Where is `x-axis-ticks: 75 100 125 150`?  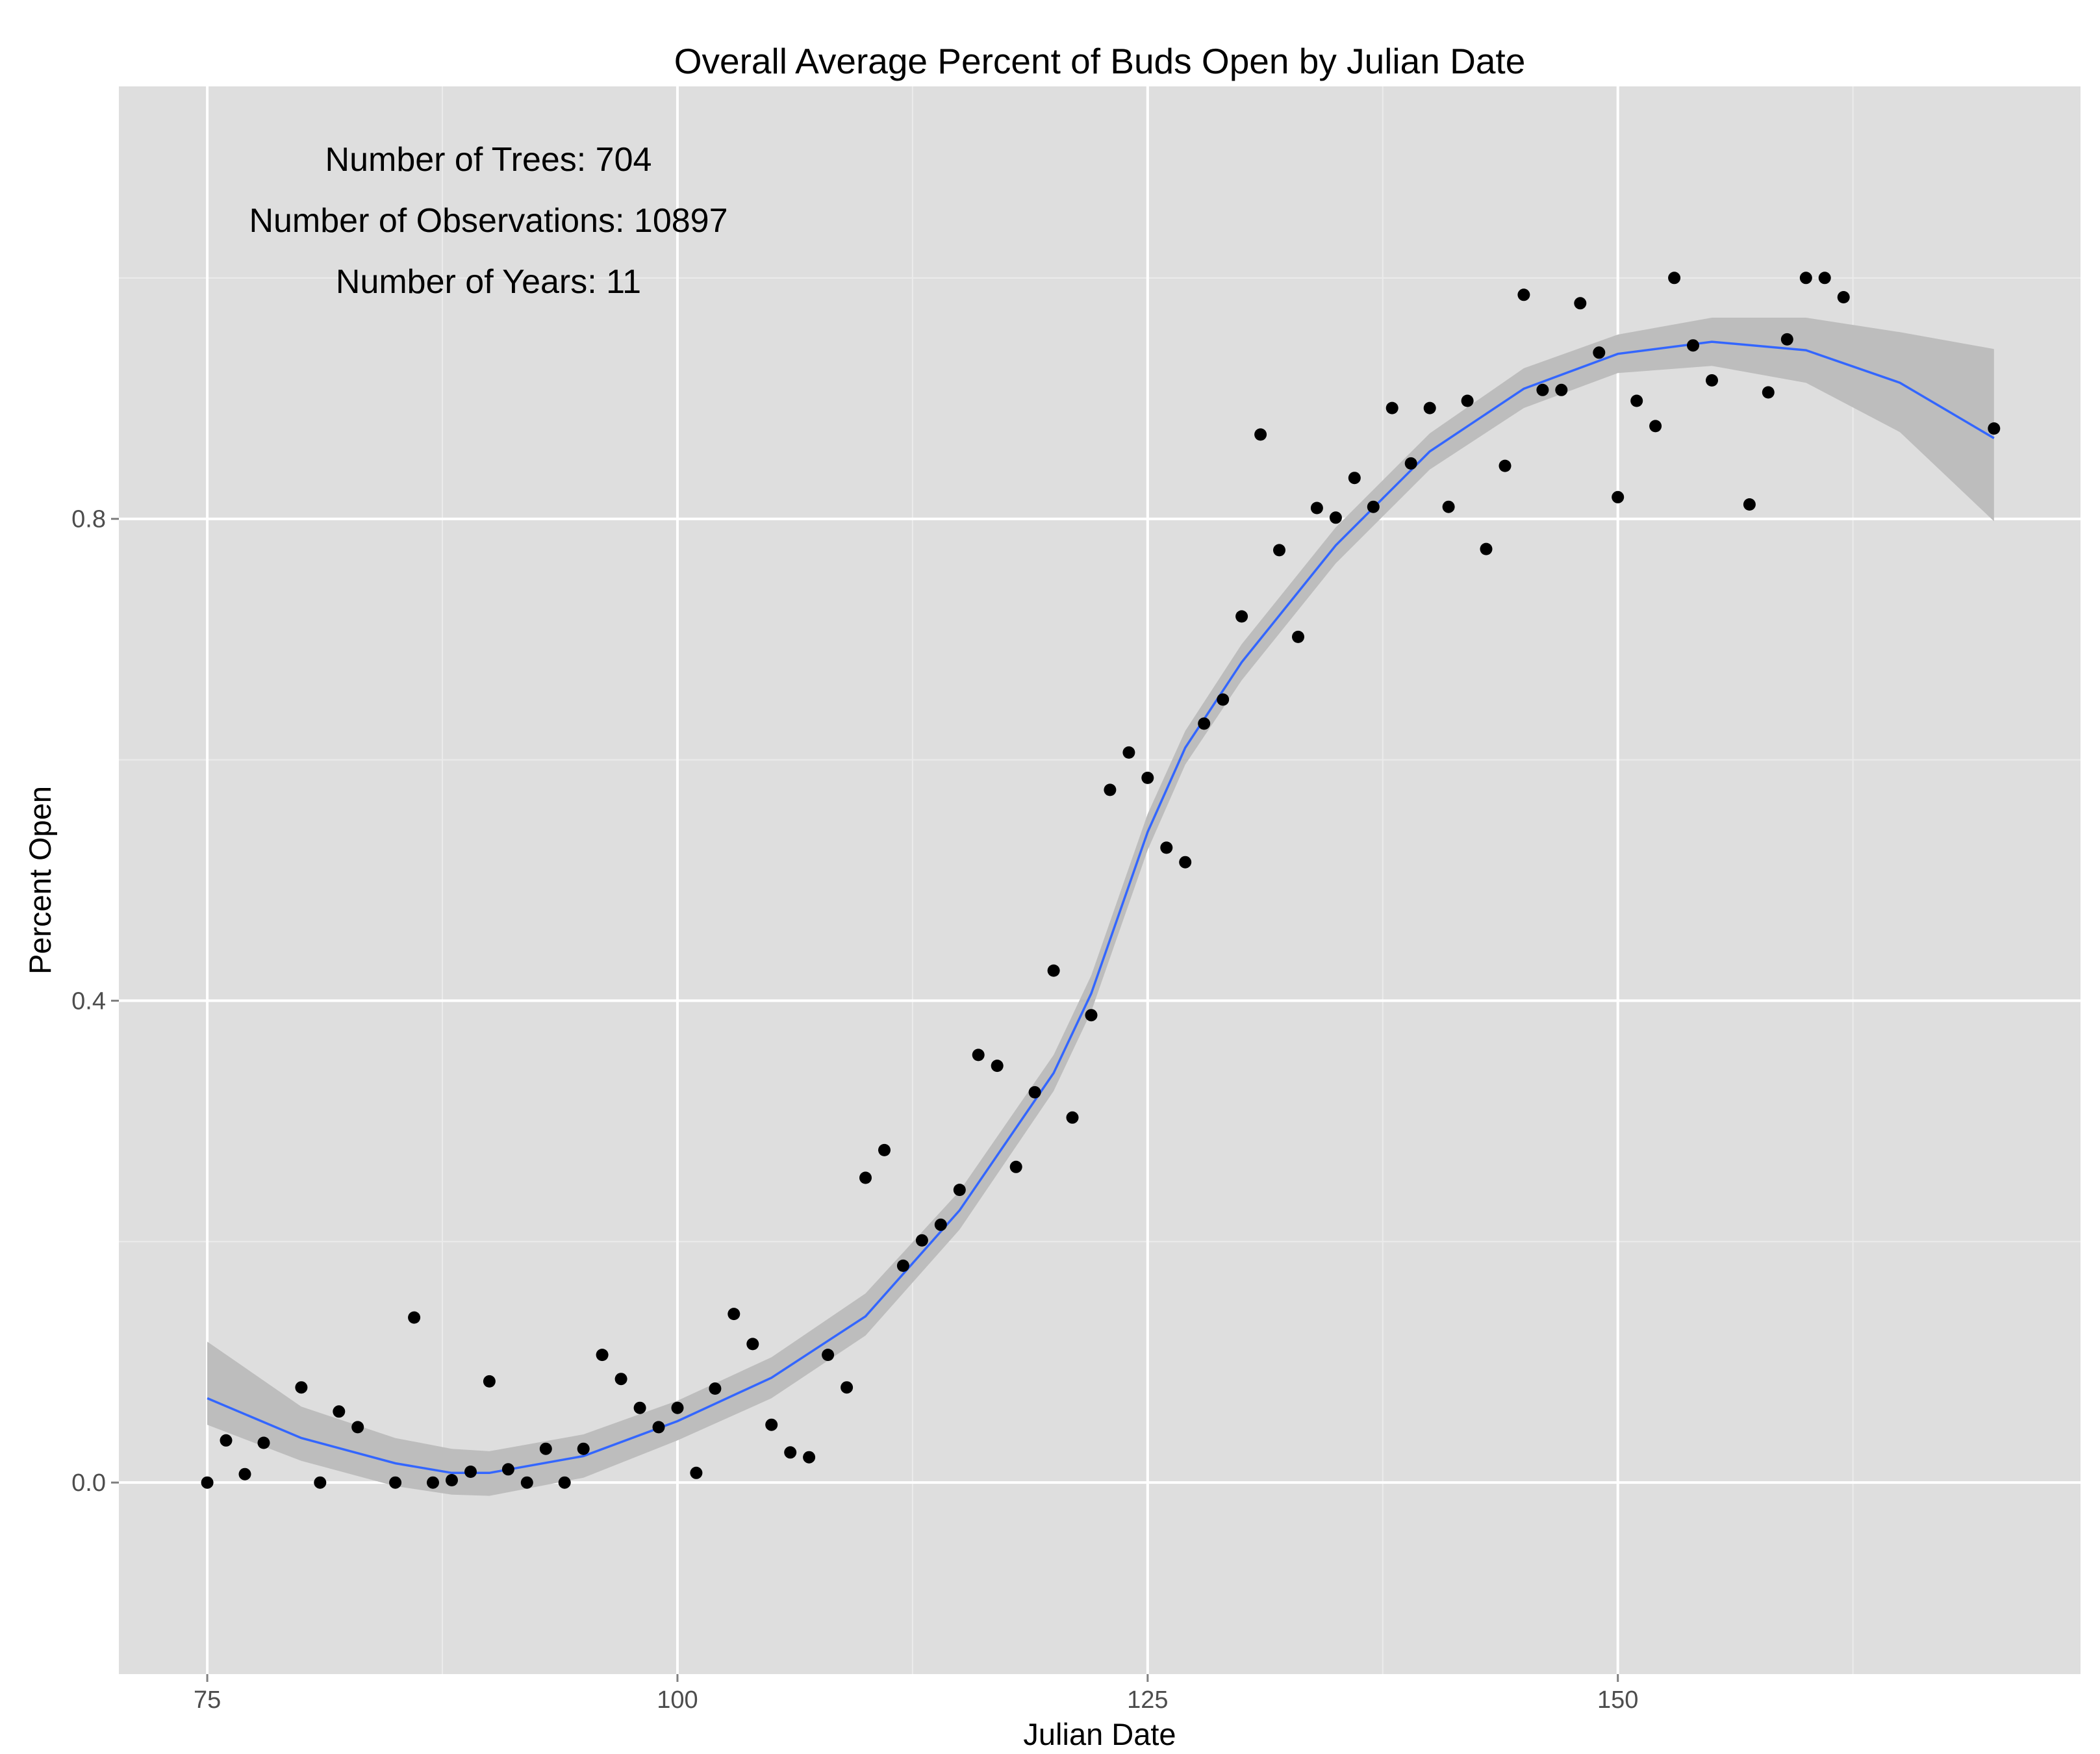 x-axis-ticks: 75 100 125 150 is located at coordinates (916, 1694).